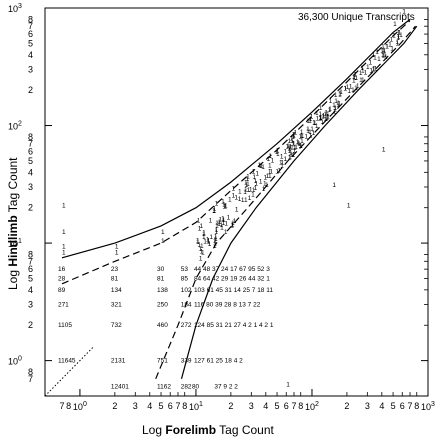 This screenshot has width=440, height=440. What do you see at coordinates (186, 387) in the screenshot?
I see `count-label: 282` at bounding box center [186, 387].